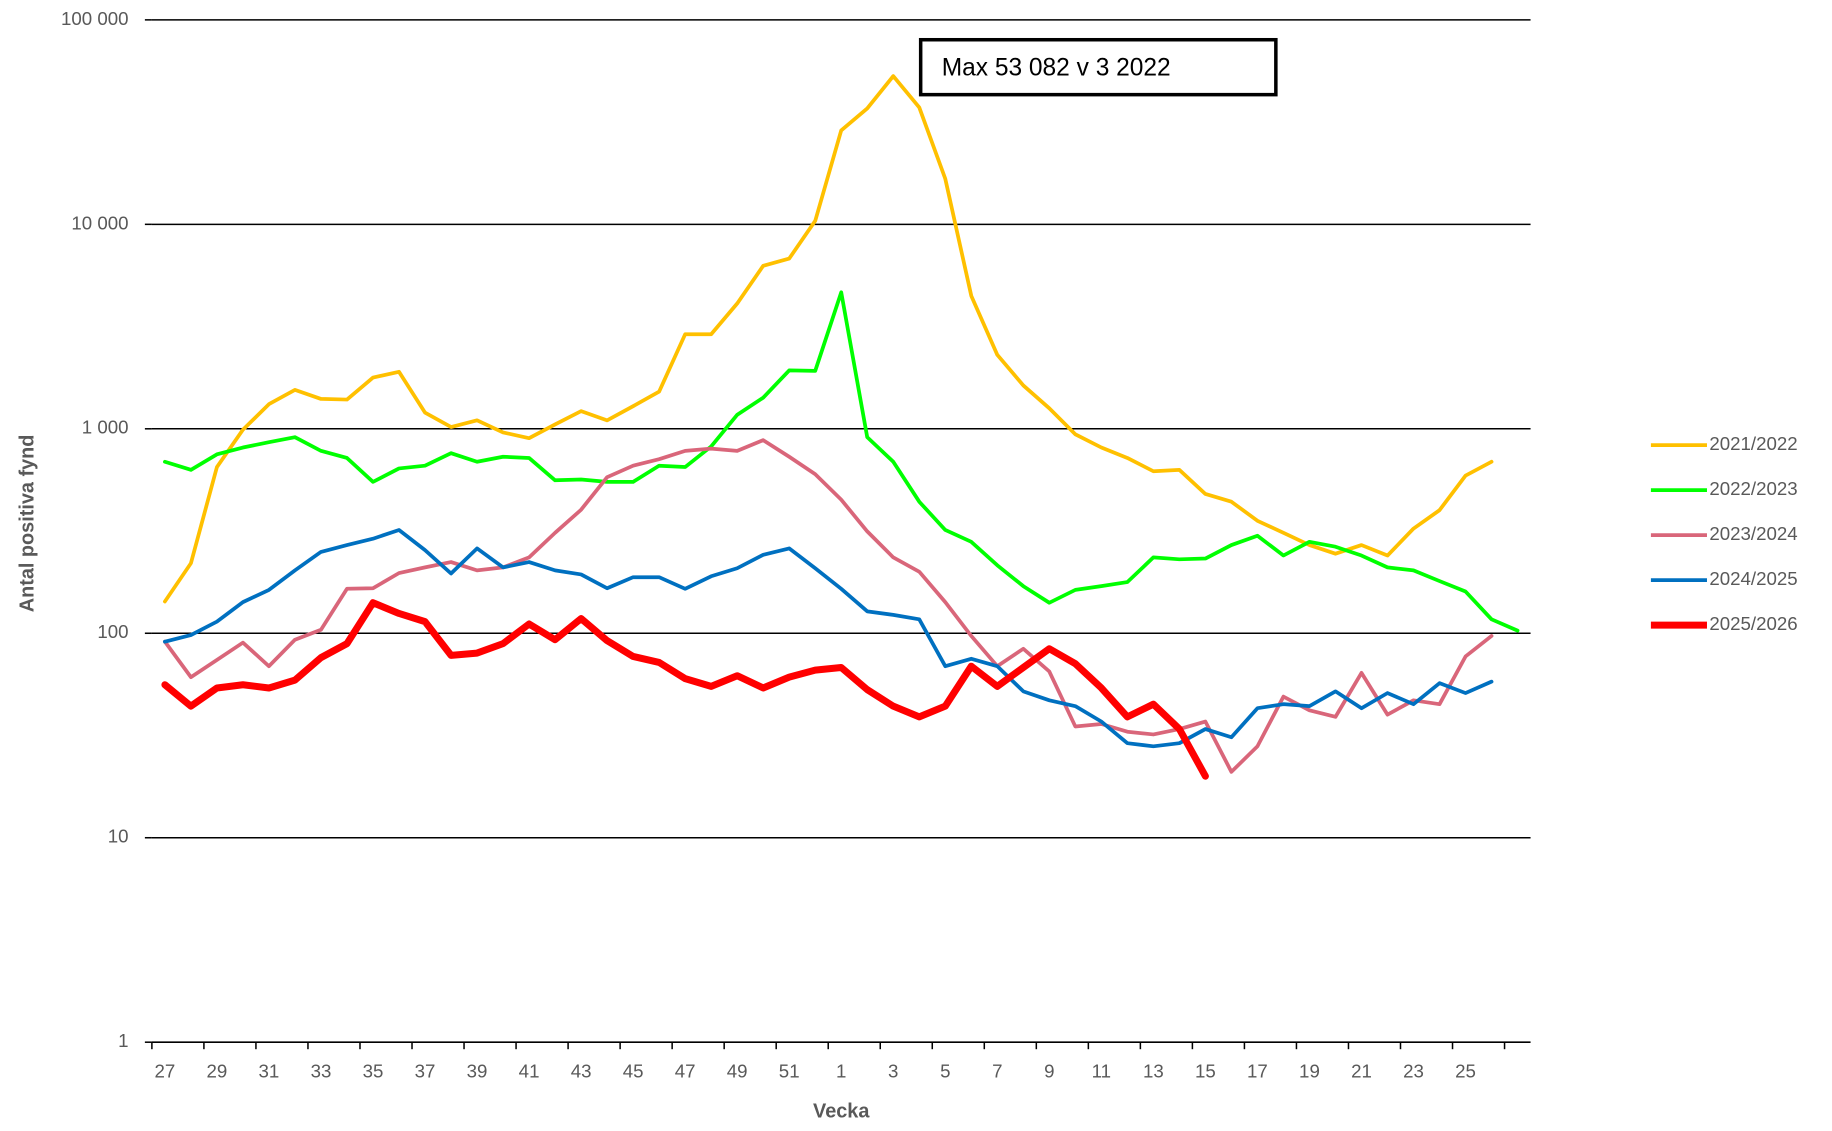 This screenshot has height=1131, width=1832. Describe the element at coordinates (27, 524) in the screenshot. I see `y-axis-title: Antal positiva fynd` at that location.